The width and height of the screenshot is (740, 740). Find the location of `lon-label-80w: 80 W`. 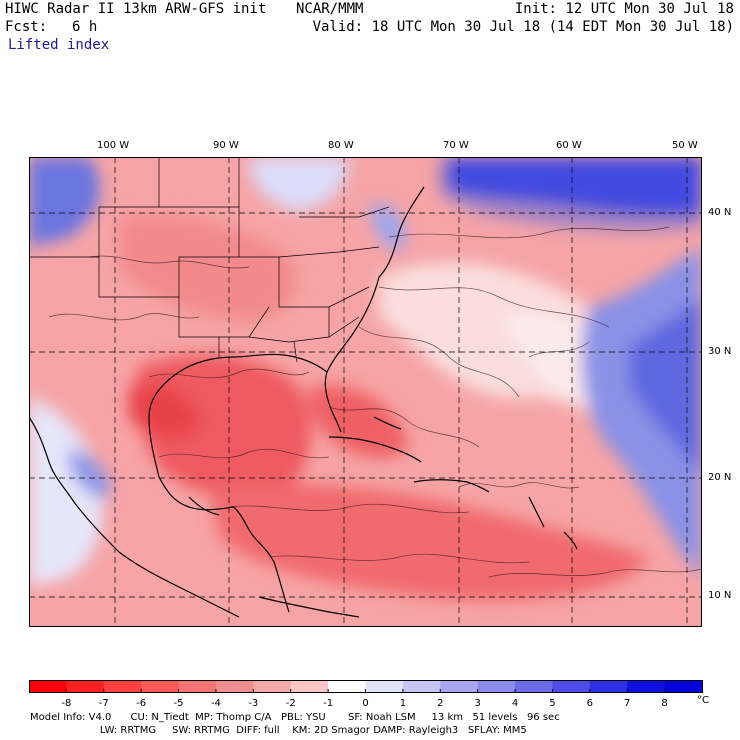

lon-label-80w: 80 W is located at coordinates (341, 145).